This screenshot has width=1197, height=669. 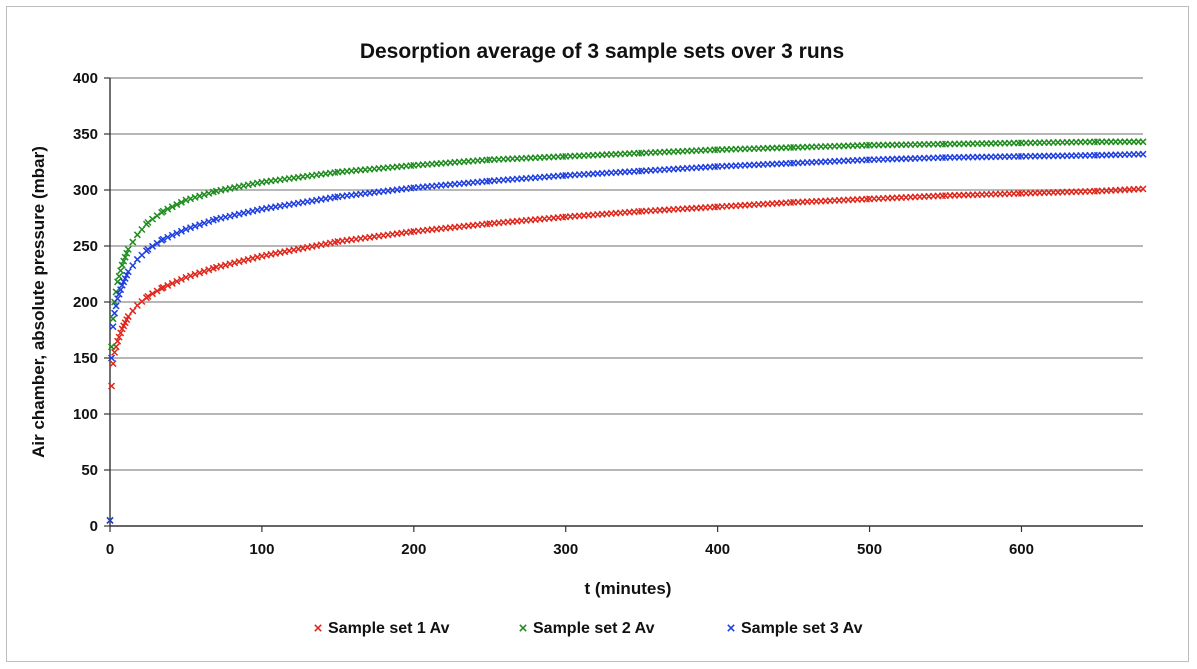 What do you see at coordinates (85, 358) in the screenshot?
I see `y-tick-label: 150` at bounding box center [85, 358].